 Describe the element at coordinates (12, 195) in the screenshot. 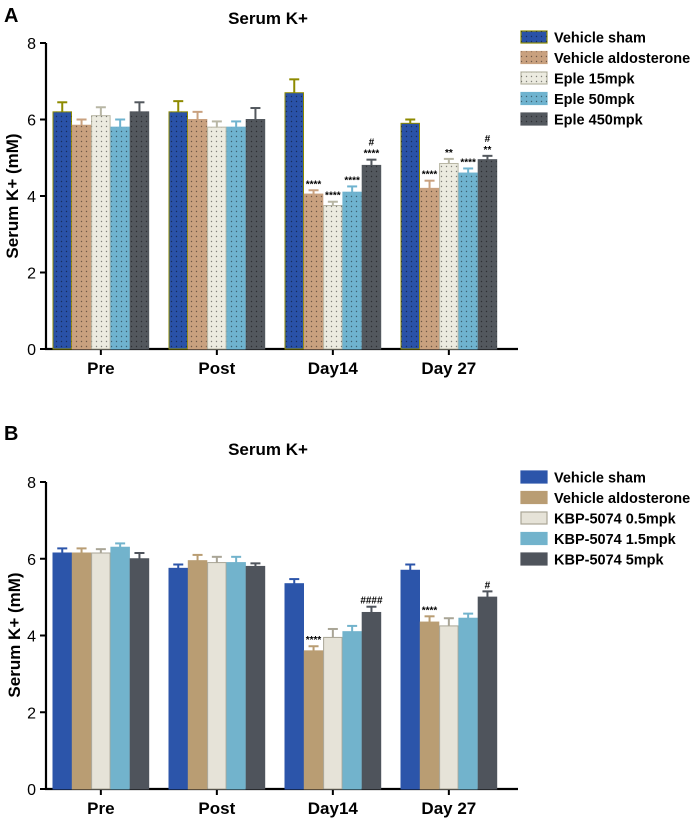

I see `chart-a-ylabel: Serum K+ (mM)` at that location.